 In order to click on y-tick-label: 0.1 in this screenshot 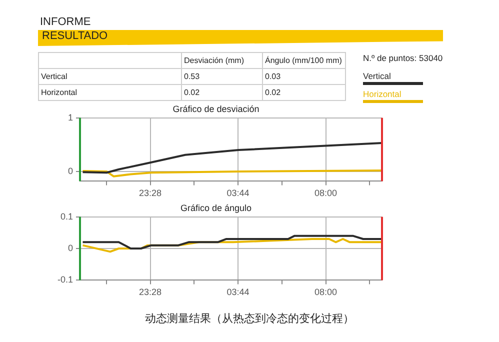, I will do `click(66, 216)`.